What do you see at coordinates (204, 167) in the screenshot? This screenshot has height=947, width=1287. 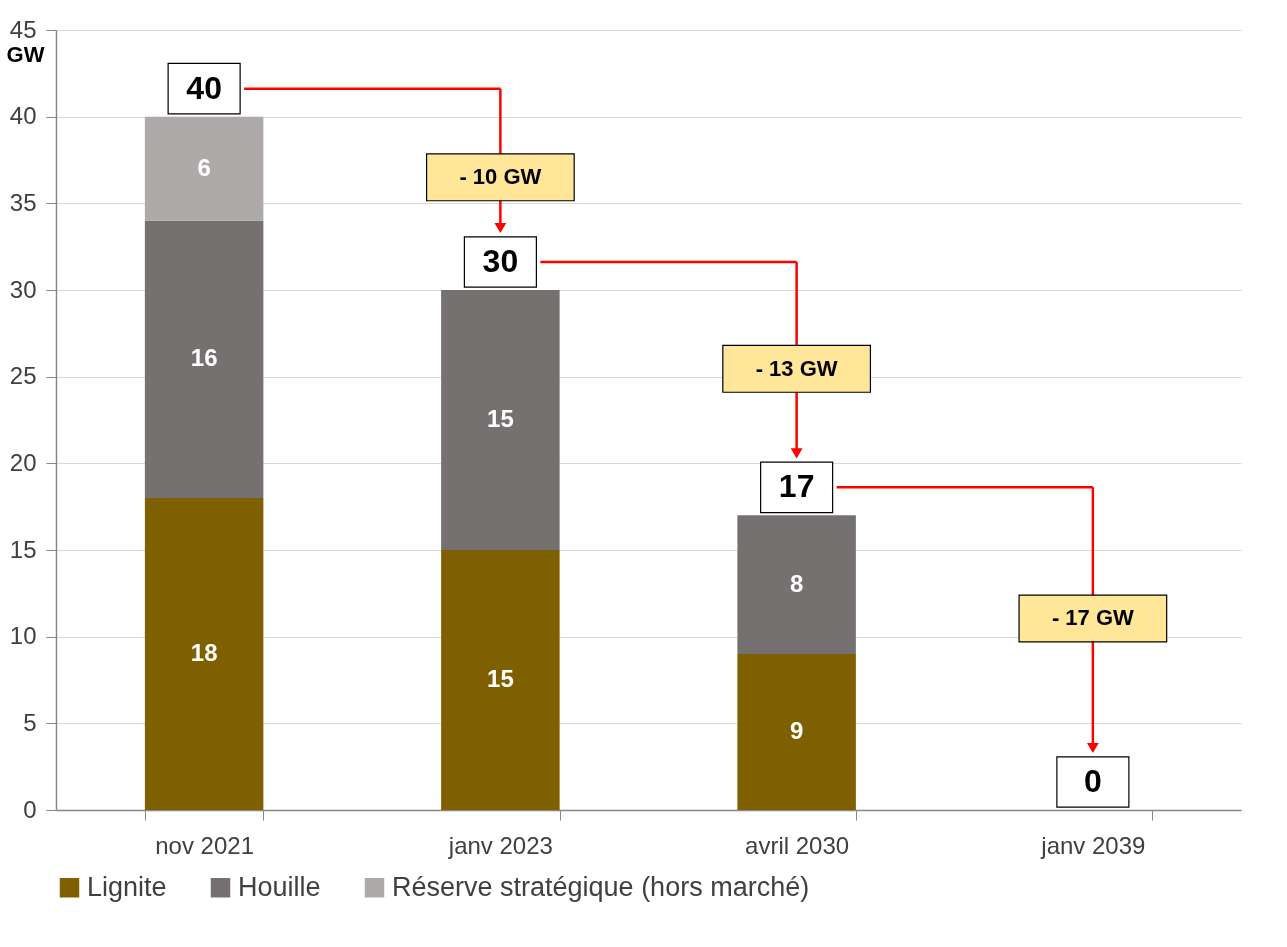 I see `data-label: 6` at bounding box center [204, 167].